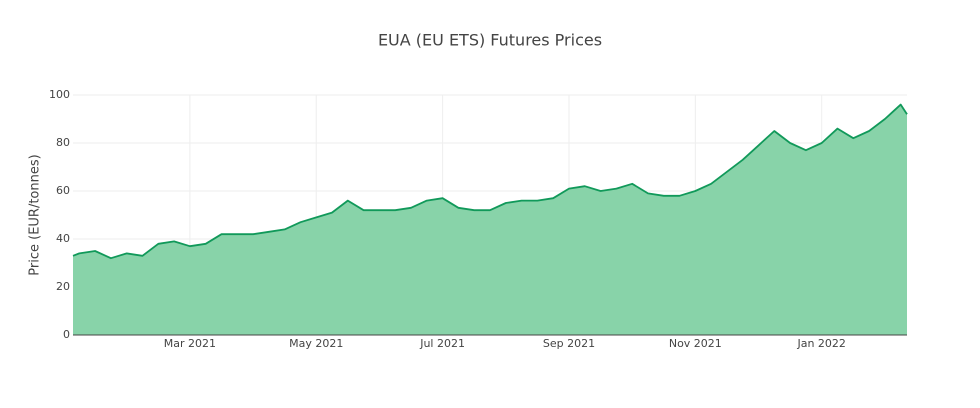  What do you see at coordinates (63, 142) in the screenshot?
I see `y-tick-label: 80` at bounding box center [63, 142].